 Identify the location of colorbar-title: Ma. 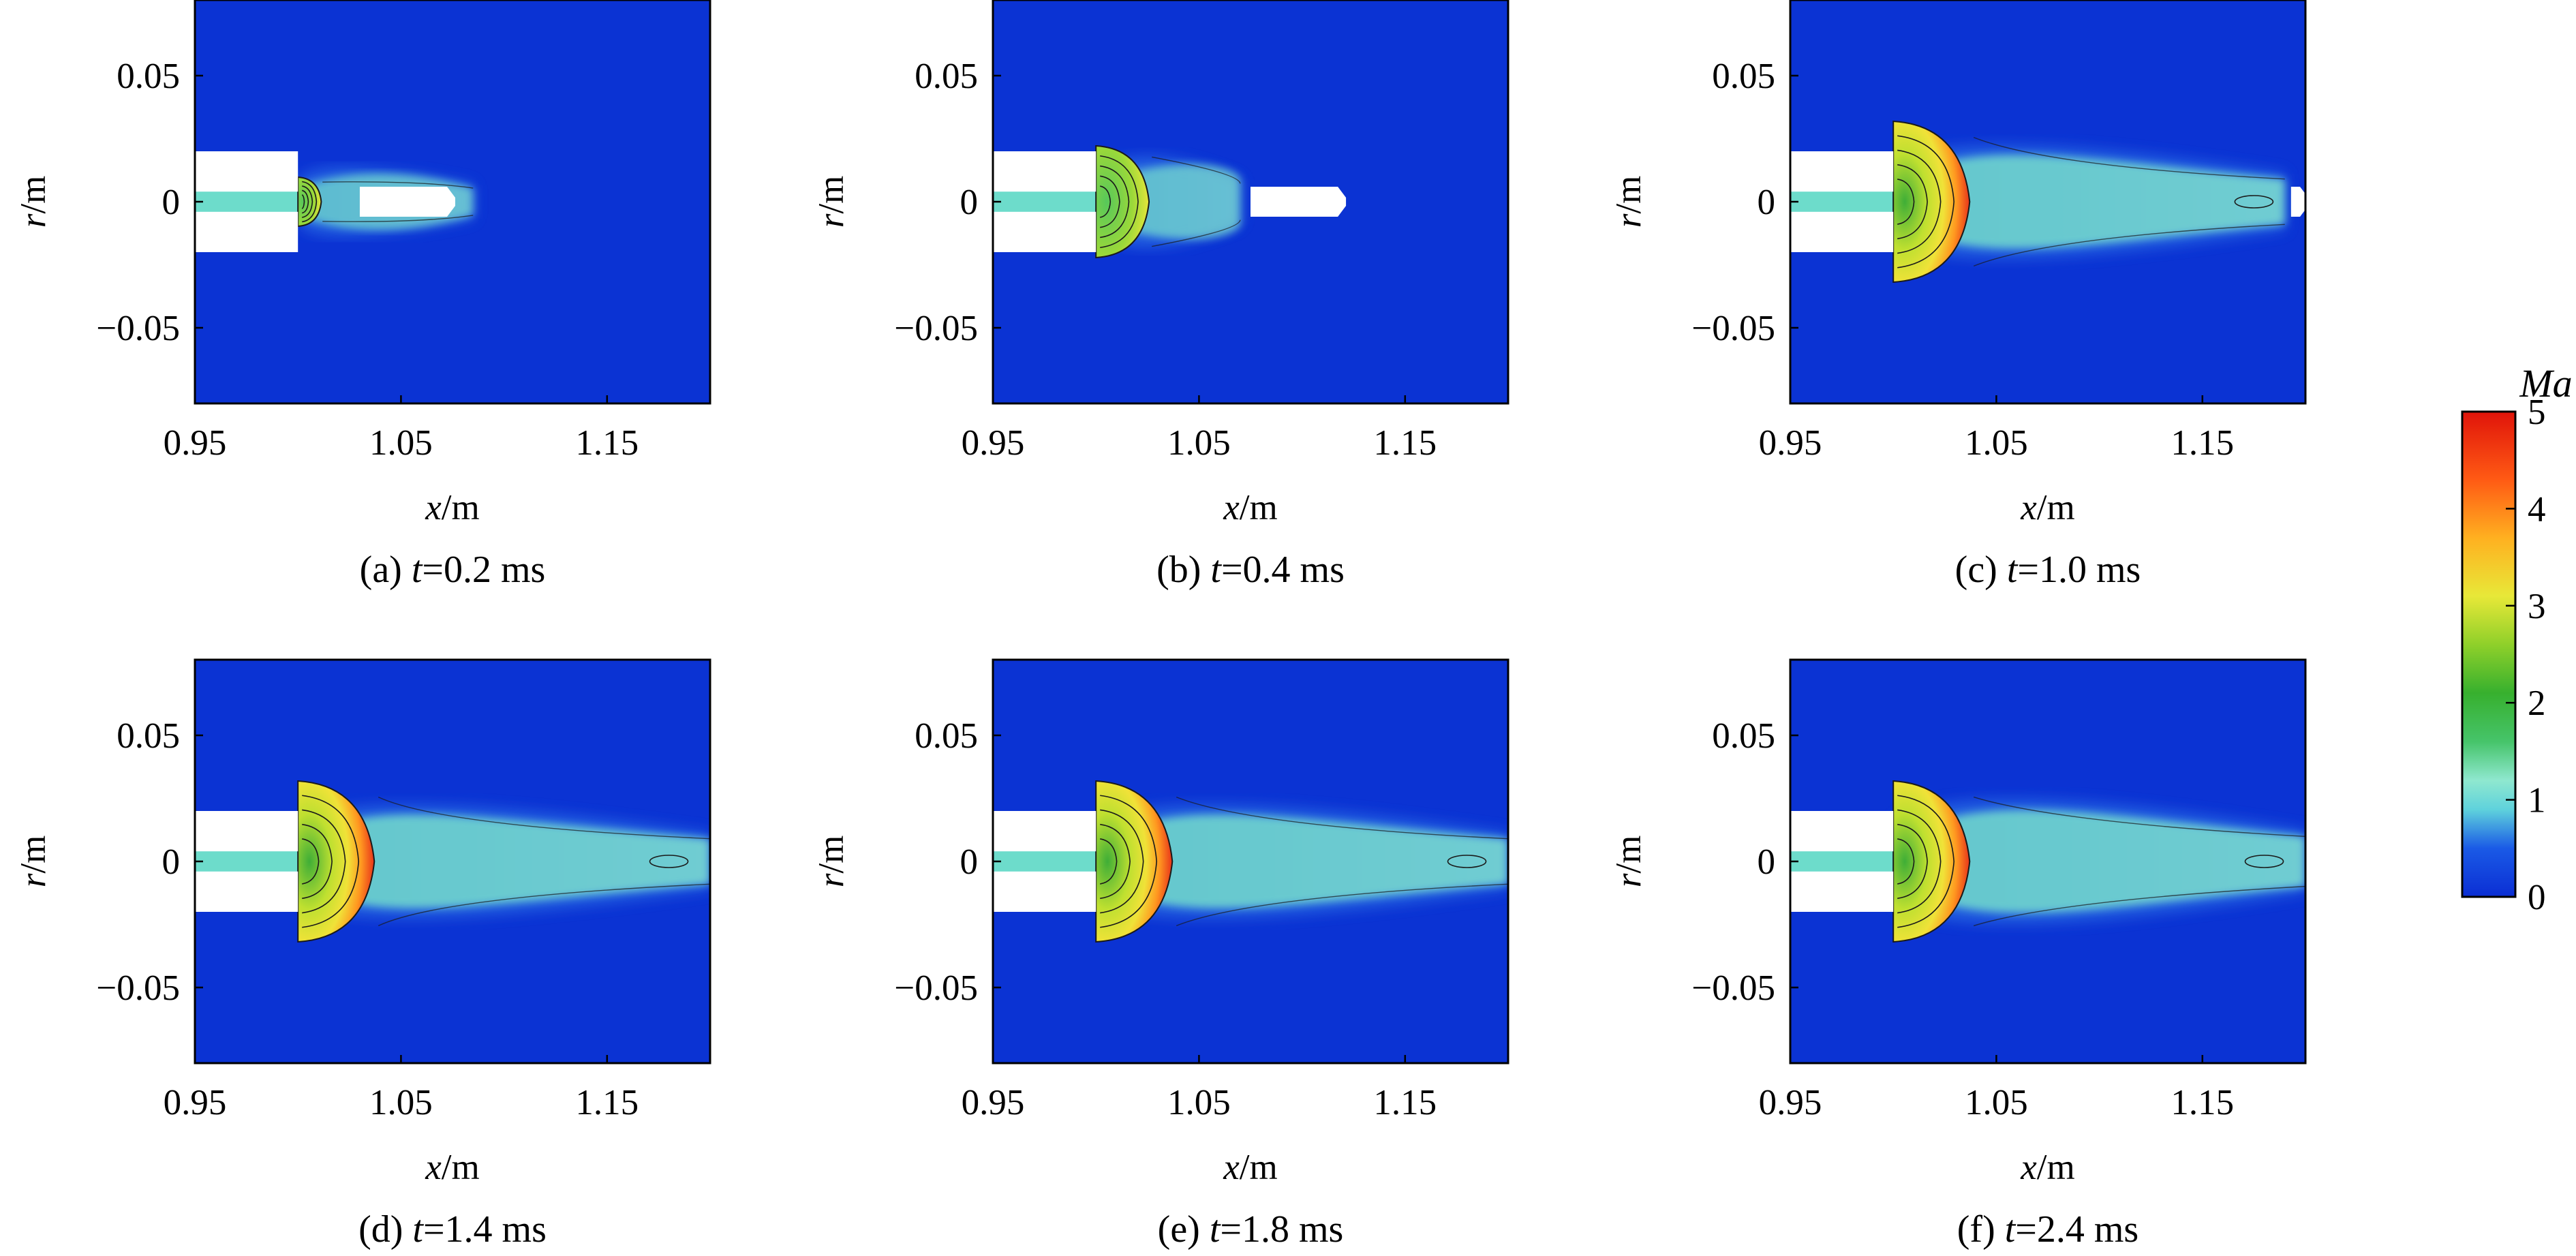
(2545, 383).